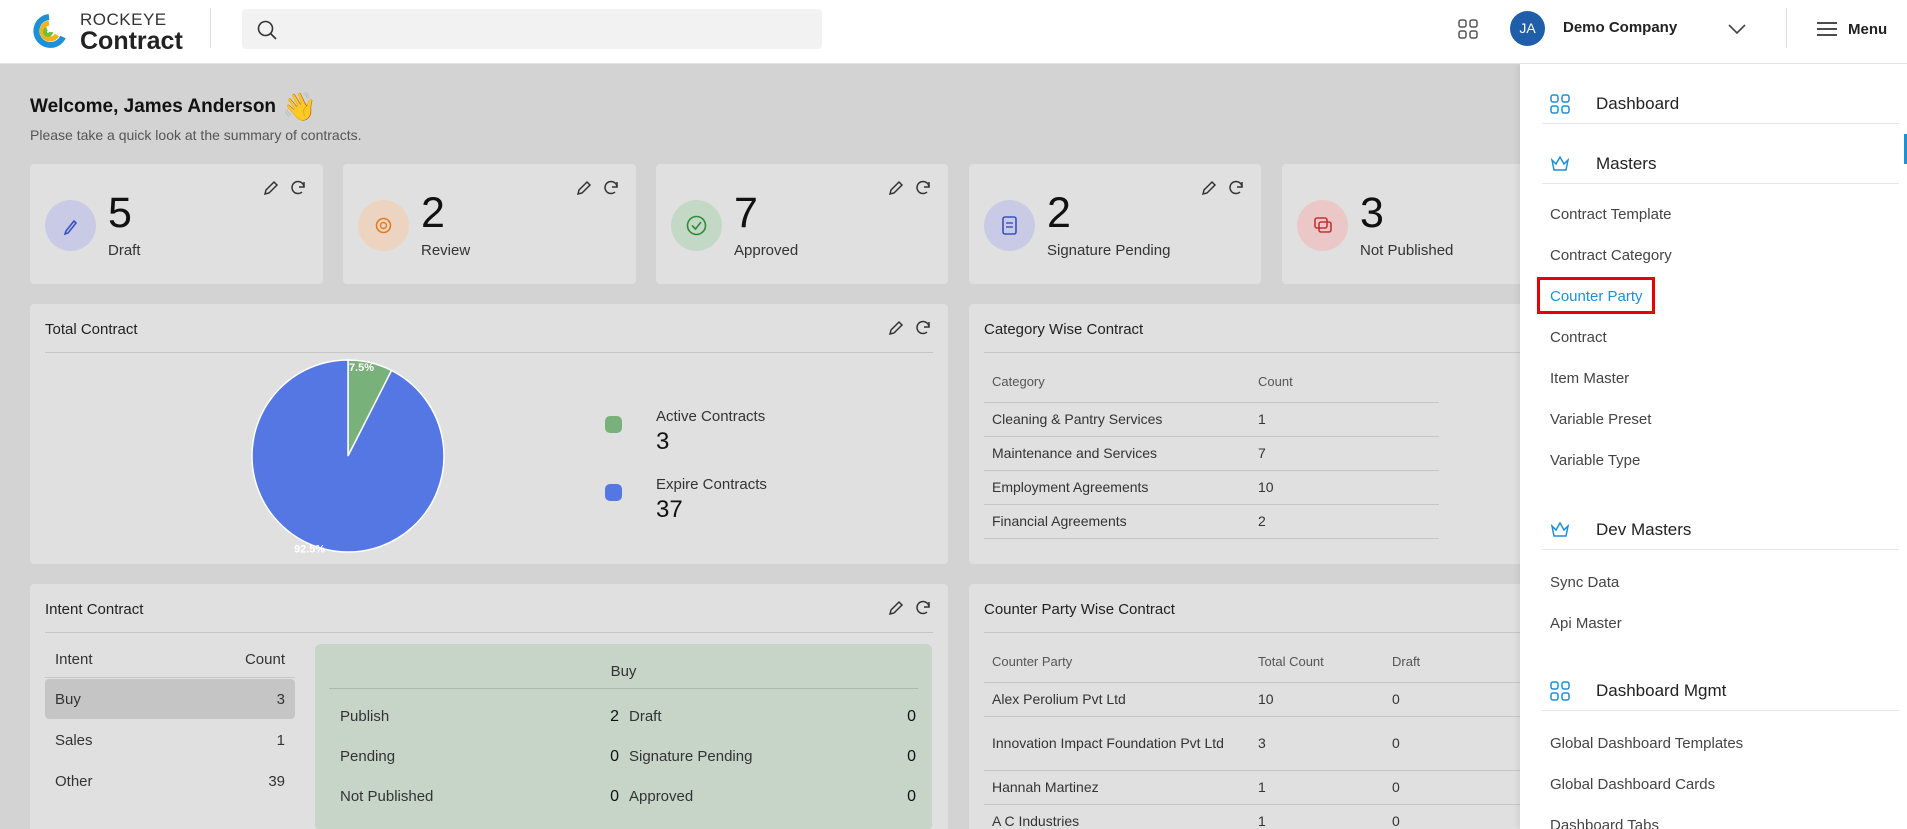 This screenshot has height=829, width=1907. What do you see at coordinates (711, 416) in the screenshot?
I see `legend-label: Active Contracts` at bounding box center [711, 416].